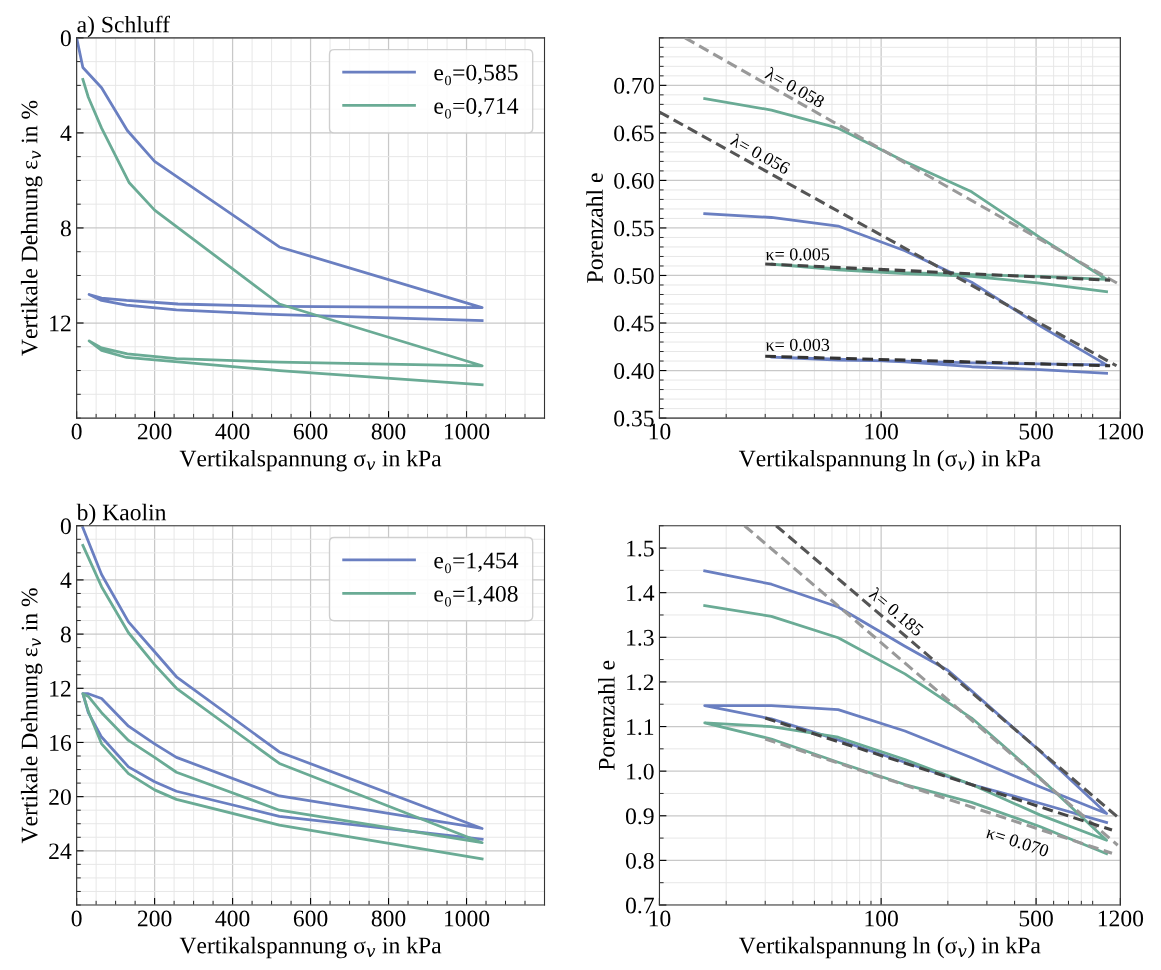 The width and height of the screenshot is (1161, 970). I want to click on y-tick-label: 20, so click(60, 797).